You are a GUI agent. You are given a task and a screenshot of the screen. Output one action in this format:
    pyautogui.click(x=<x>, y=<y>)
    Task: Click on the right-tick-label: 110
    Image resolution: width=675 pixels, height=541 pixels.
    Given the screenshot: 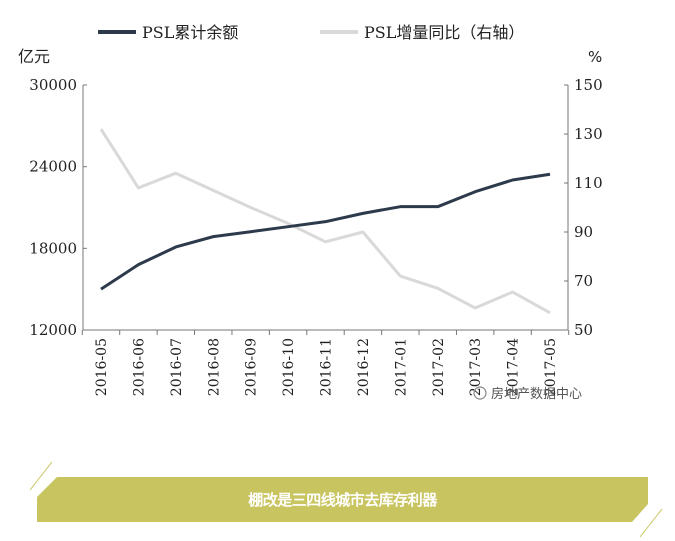 What is the action you would take?
    pyautogui.click(x=588, y=183)
    